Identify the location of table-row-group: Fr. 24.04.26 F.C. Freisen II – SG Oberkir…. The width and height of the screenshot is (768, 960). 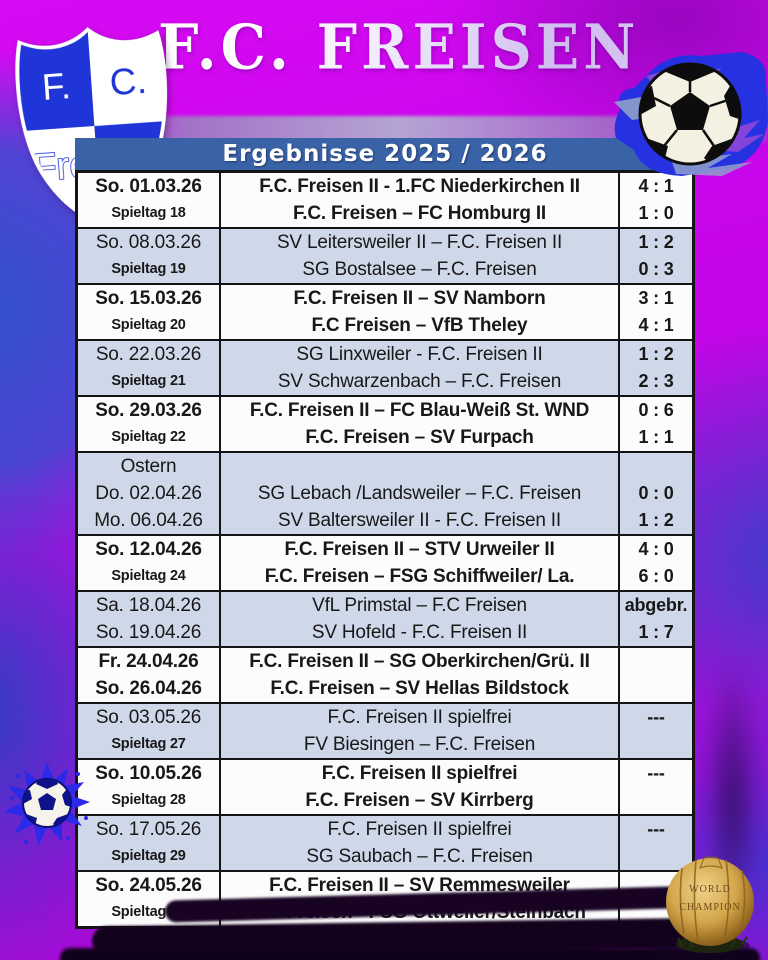
(385, 674).